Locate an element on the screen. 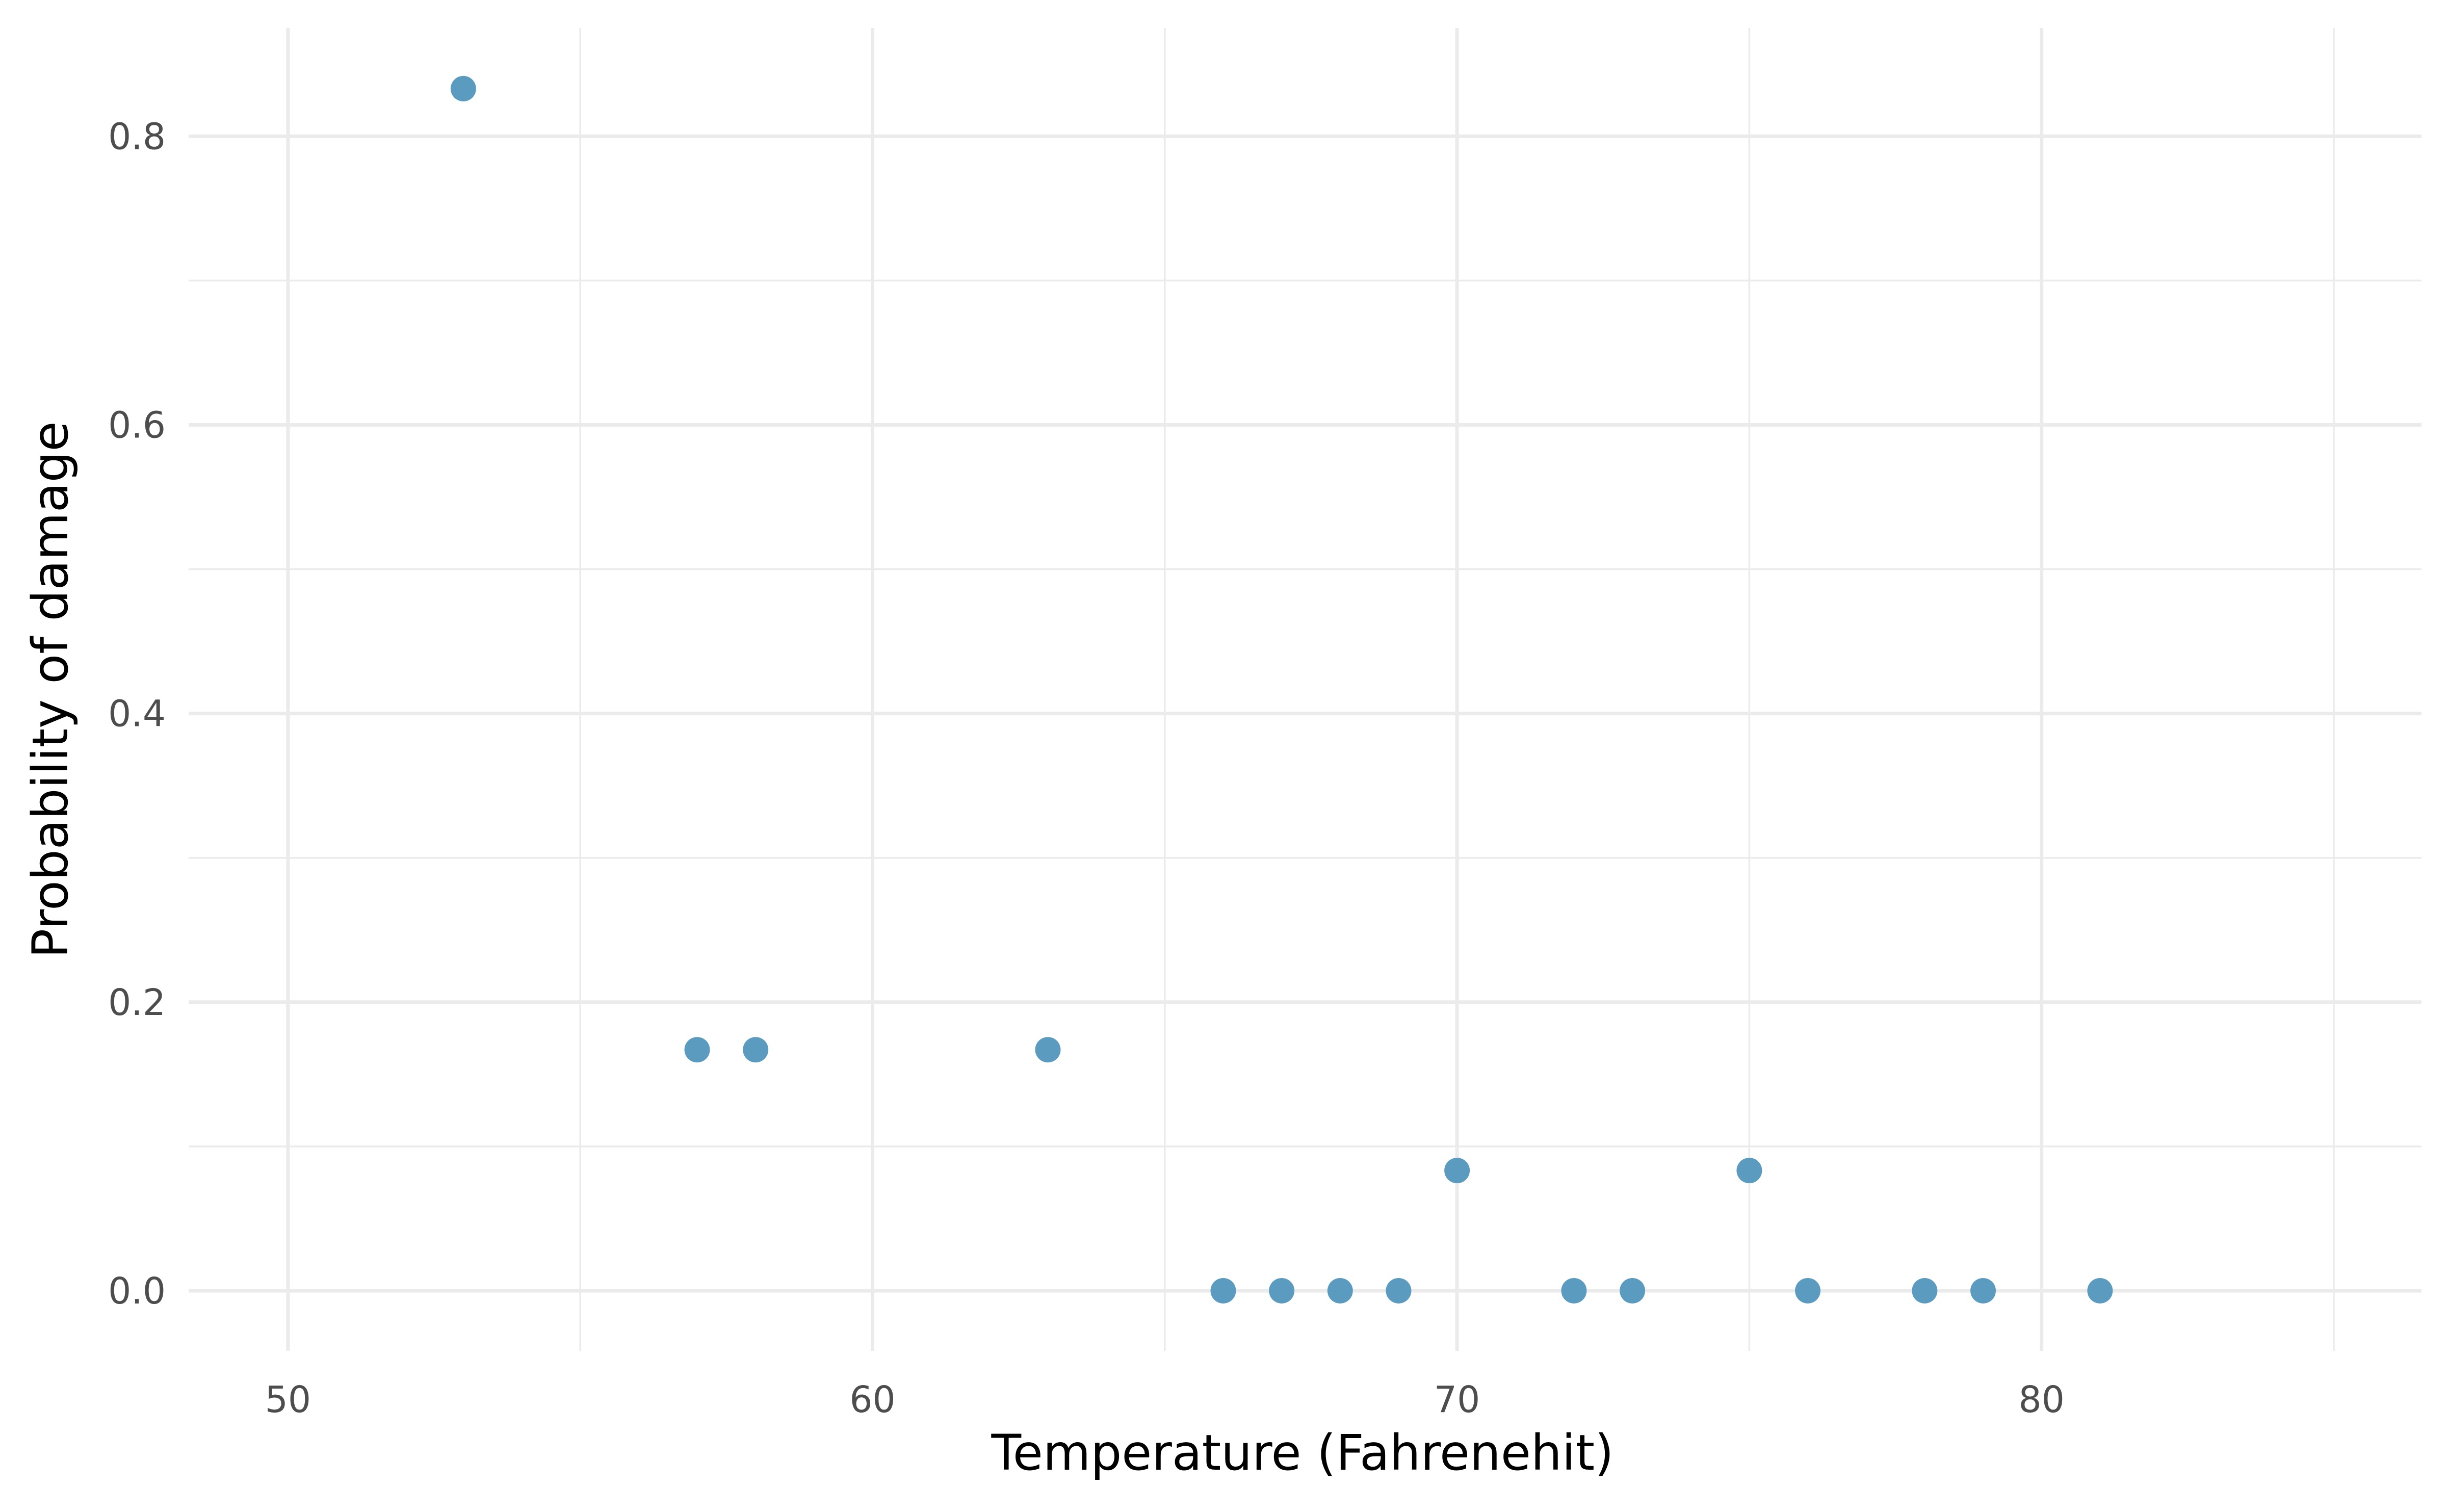 The width and height of the screenshot is (2447, 1512). y-axis-tick-labels: 0.0 0.2 0.4 0.6 0.8 is located at coordinates (137, 713).